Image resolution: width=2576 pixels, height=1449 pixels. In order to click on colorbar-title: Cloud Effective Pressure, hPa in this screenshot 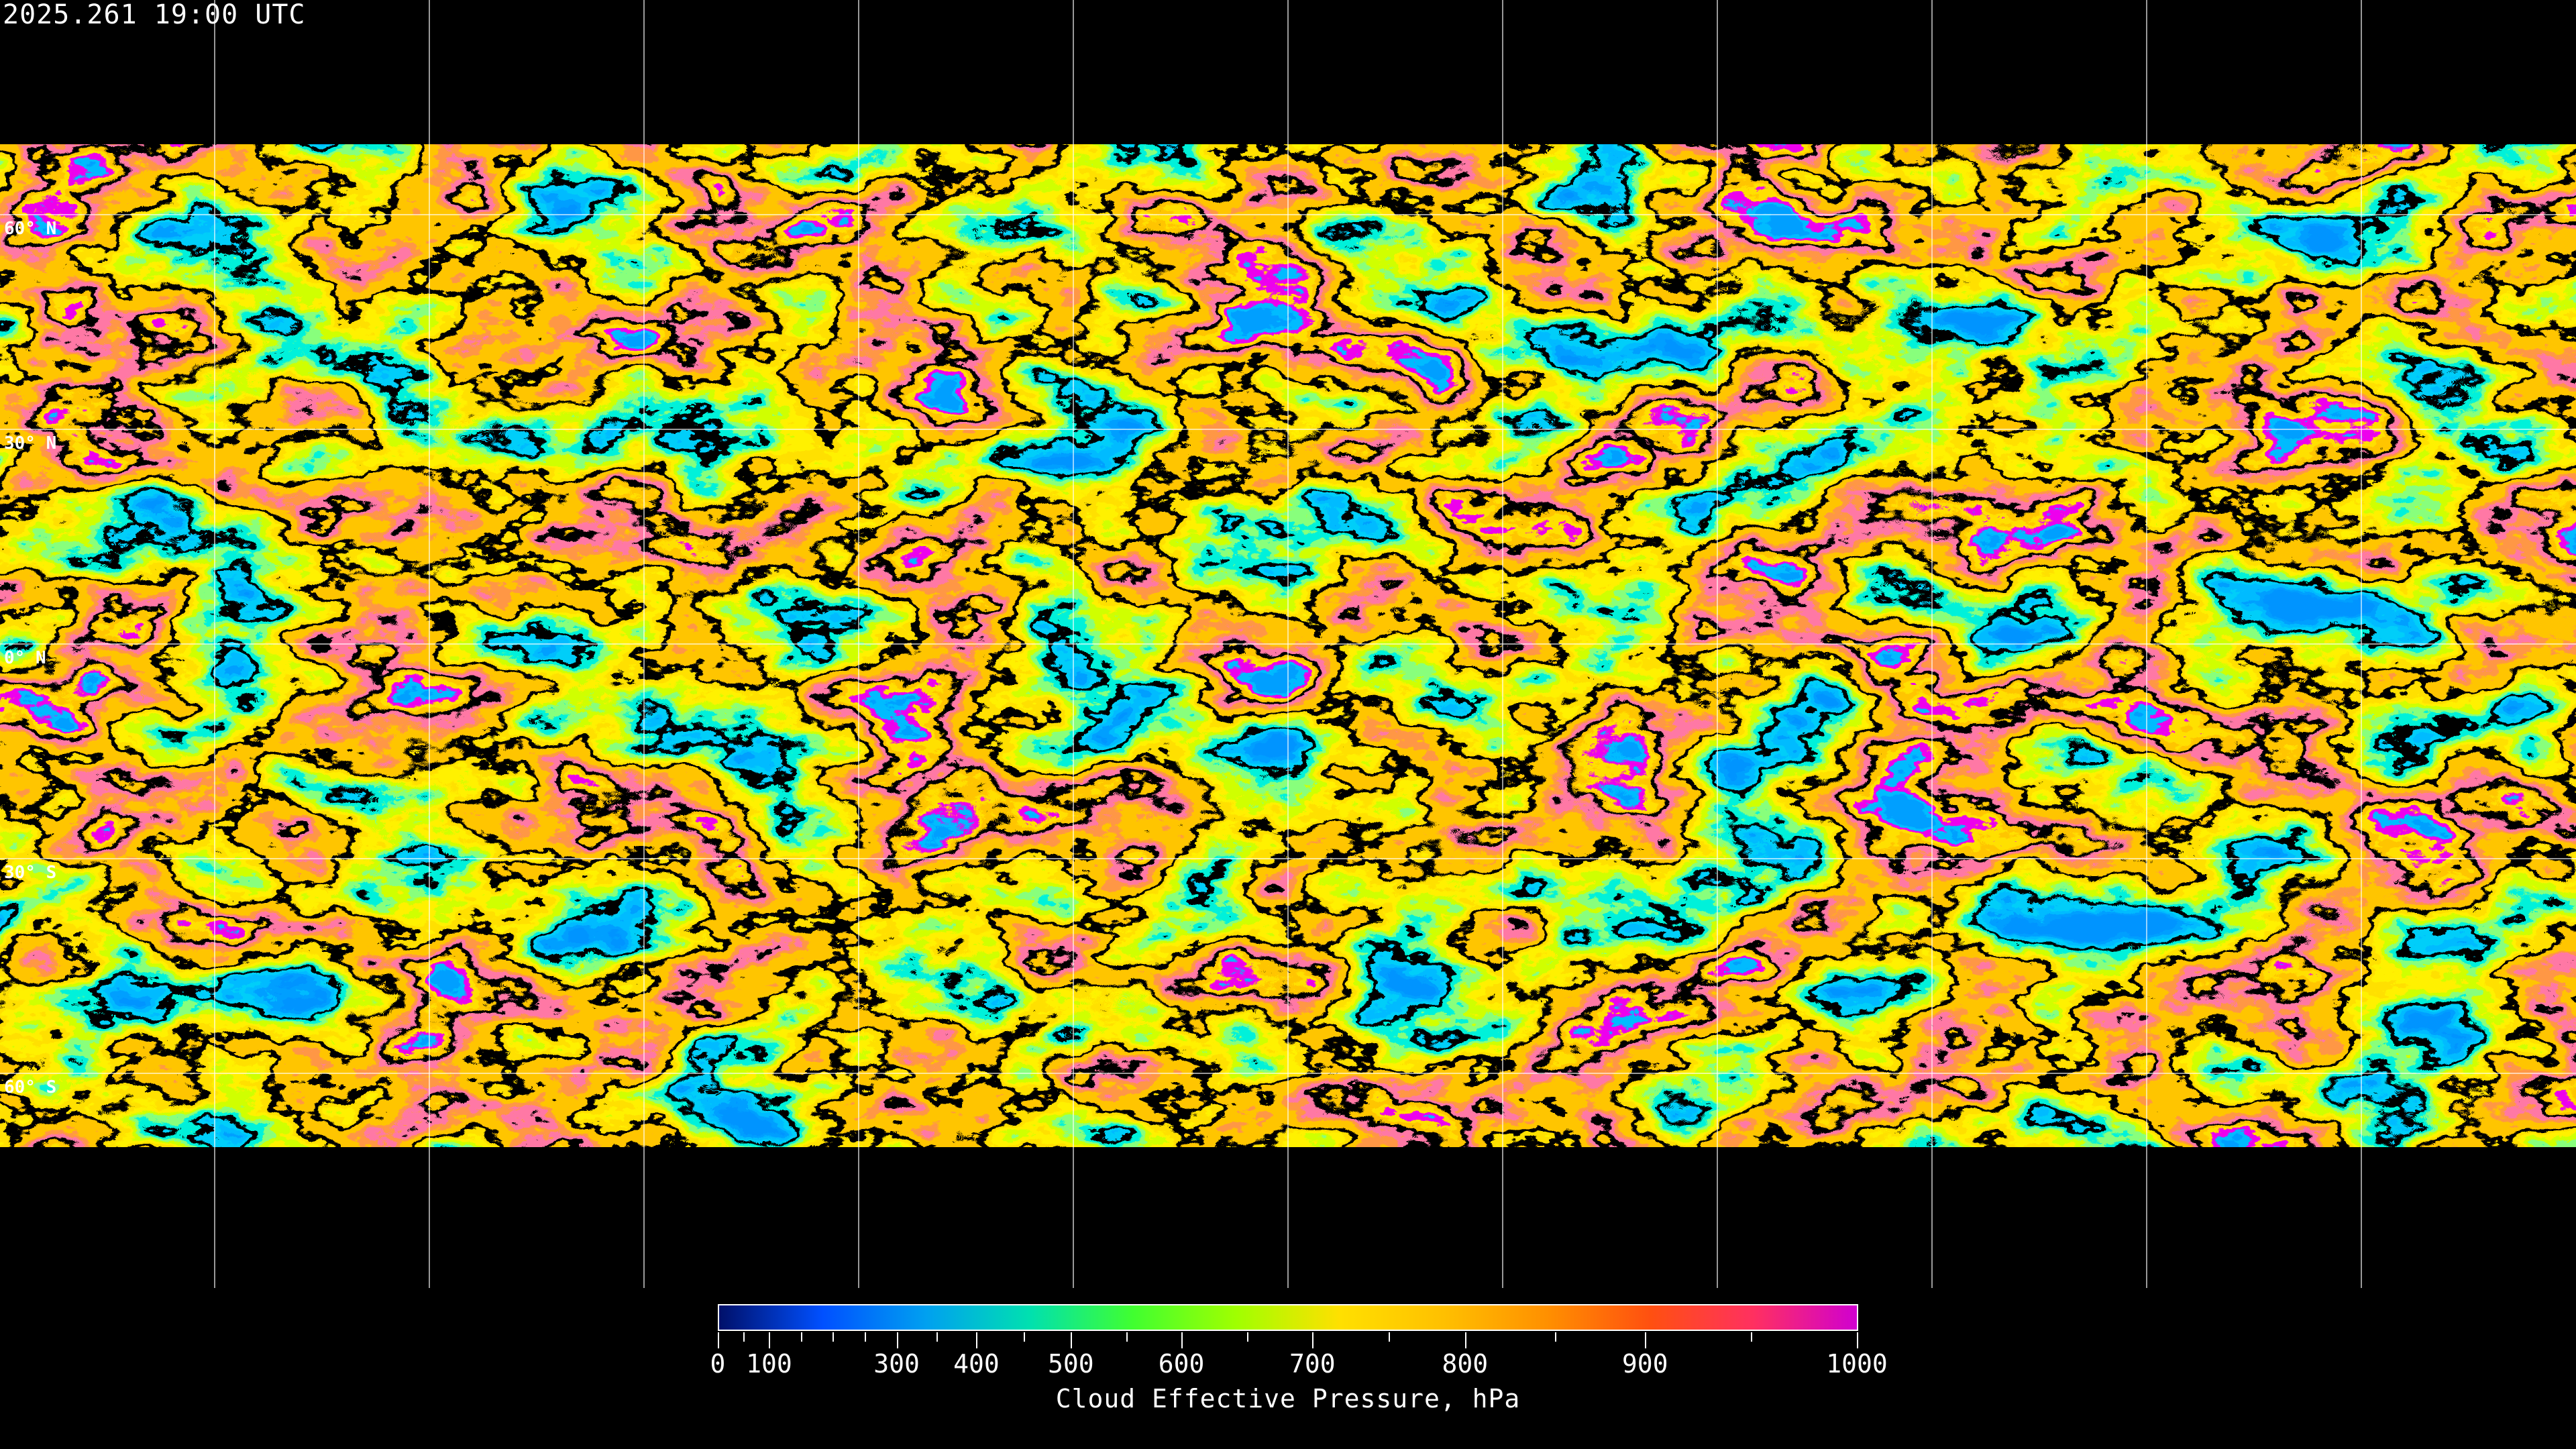, I will do `click(1288, 1398)`.